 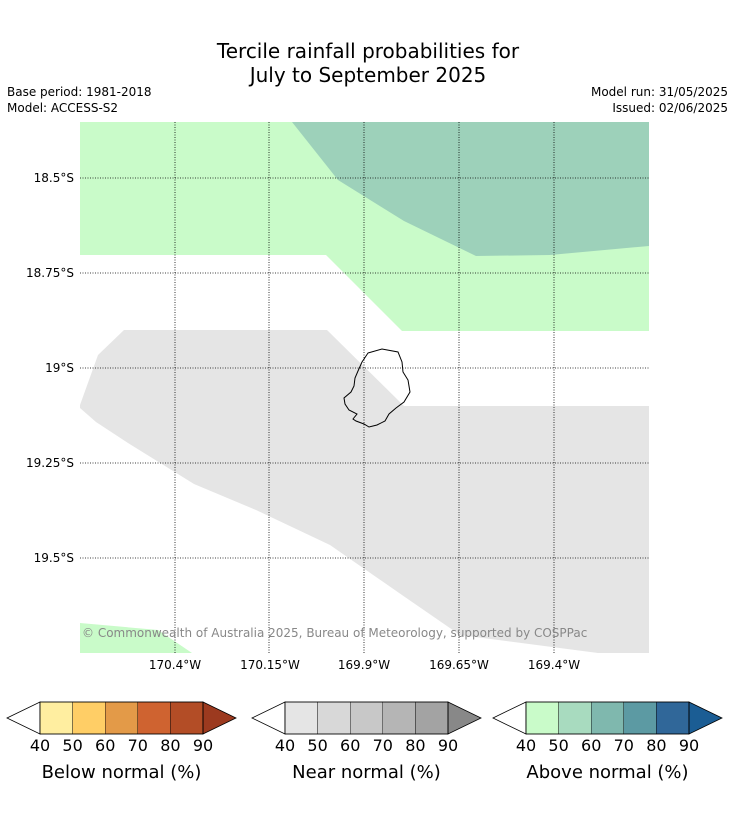 I want to click on latitude-labels: 18.5°S 18.75°S 19°S 19.25°S 19.5°S, so click(x=50, y=368).